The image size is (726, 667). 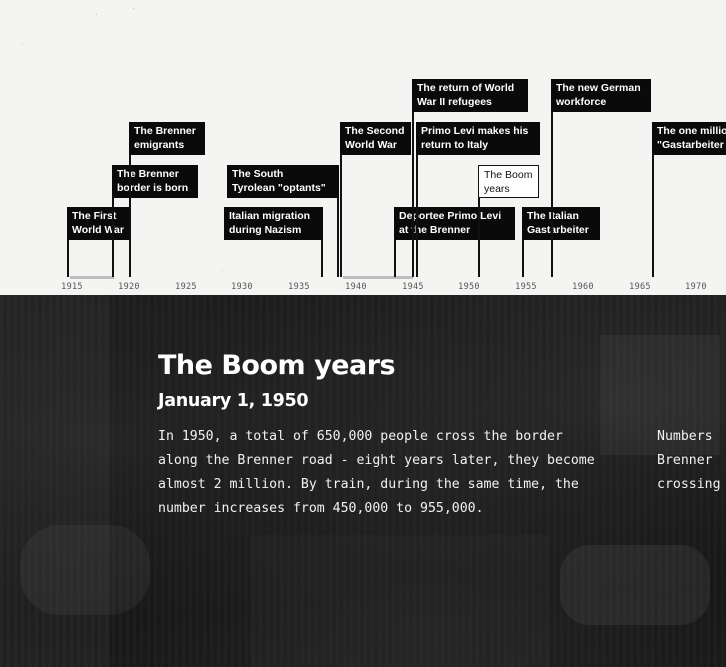 What do you see at coordinates (277, 365) in the screenshot?
I see `story-title: The Boom years` at bounding box center [277, 365].